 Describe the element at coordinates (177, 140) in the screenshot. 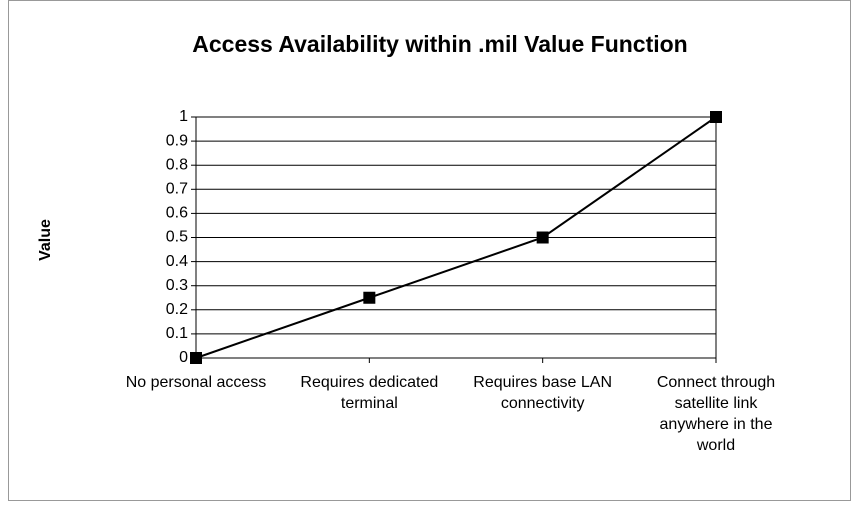

I see `y-tick-label: 0.9` at that location.